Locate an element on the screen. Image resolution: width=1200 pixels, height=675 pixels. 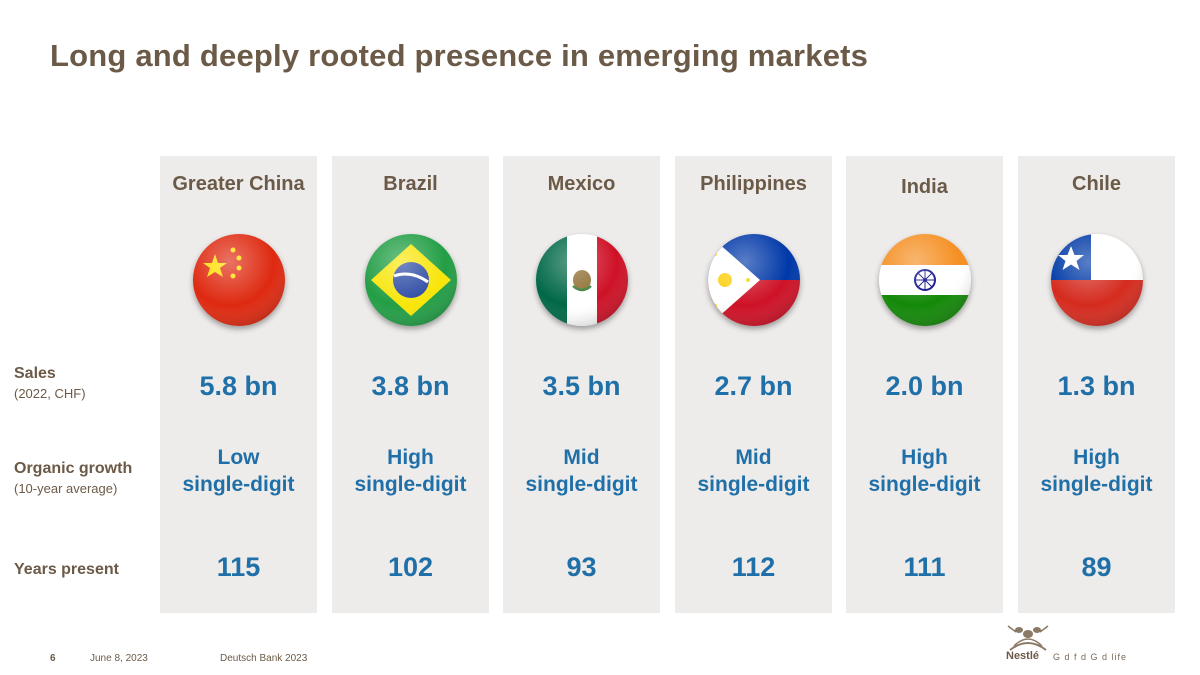
years-value: 111 is located at coordinates (924, 567).